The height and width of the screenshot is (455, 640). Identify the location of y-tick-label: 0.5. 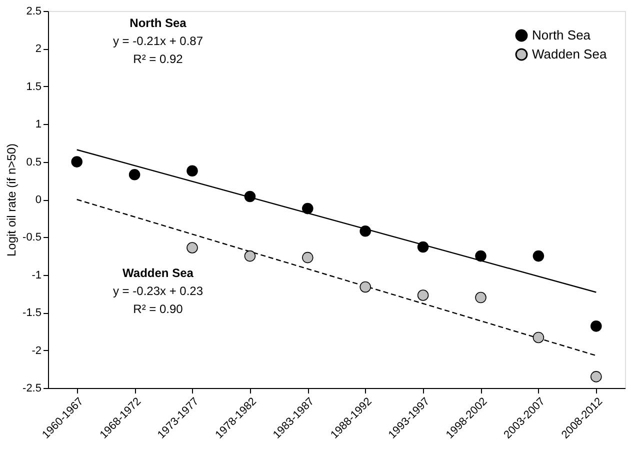
(34, 162).